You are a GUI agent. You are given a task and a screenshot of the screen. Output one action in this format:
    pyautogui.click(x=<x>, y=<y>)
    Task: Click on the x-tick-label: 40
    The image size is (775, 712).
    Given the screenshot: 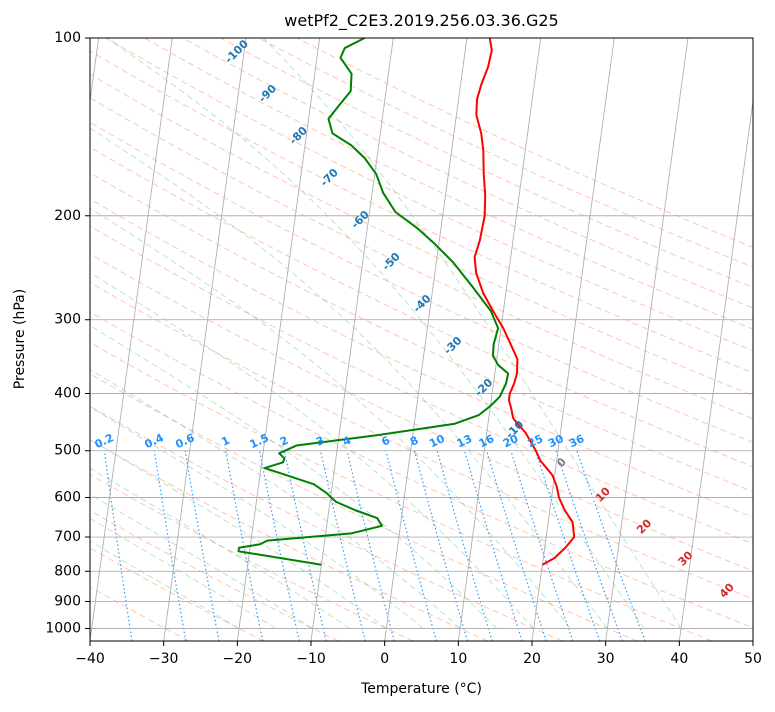 What is the action you would take?
    pyautogui.click(x=679, y=659)
    